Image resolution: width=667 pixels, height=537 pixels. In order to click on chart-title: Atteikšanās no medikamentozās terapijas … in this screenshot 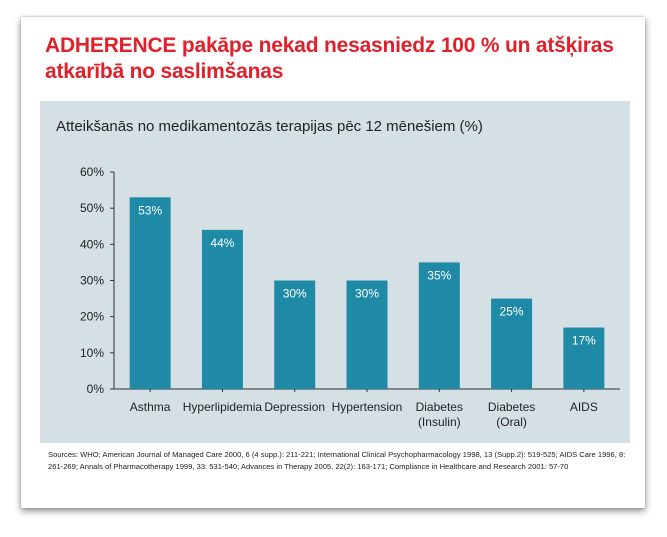, I will do `click(269, 126)`.